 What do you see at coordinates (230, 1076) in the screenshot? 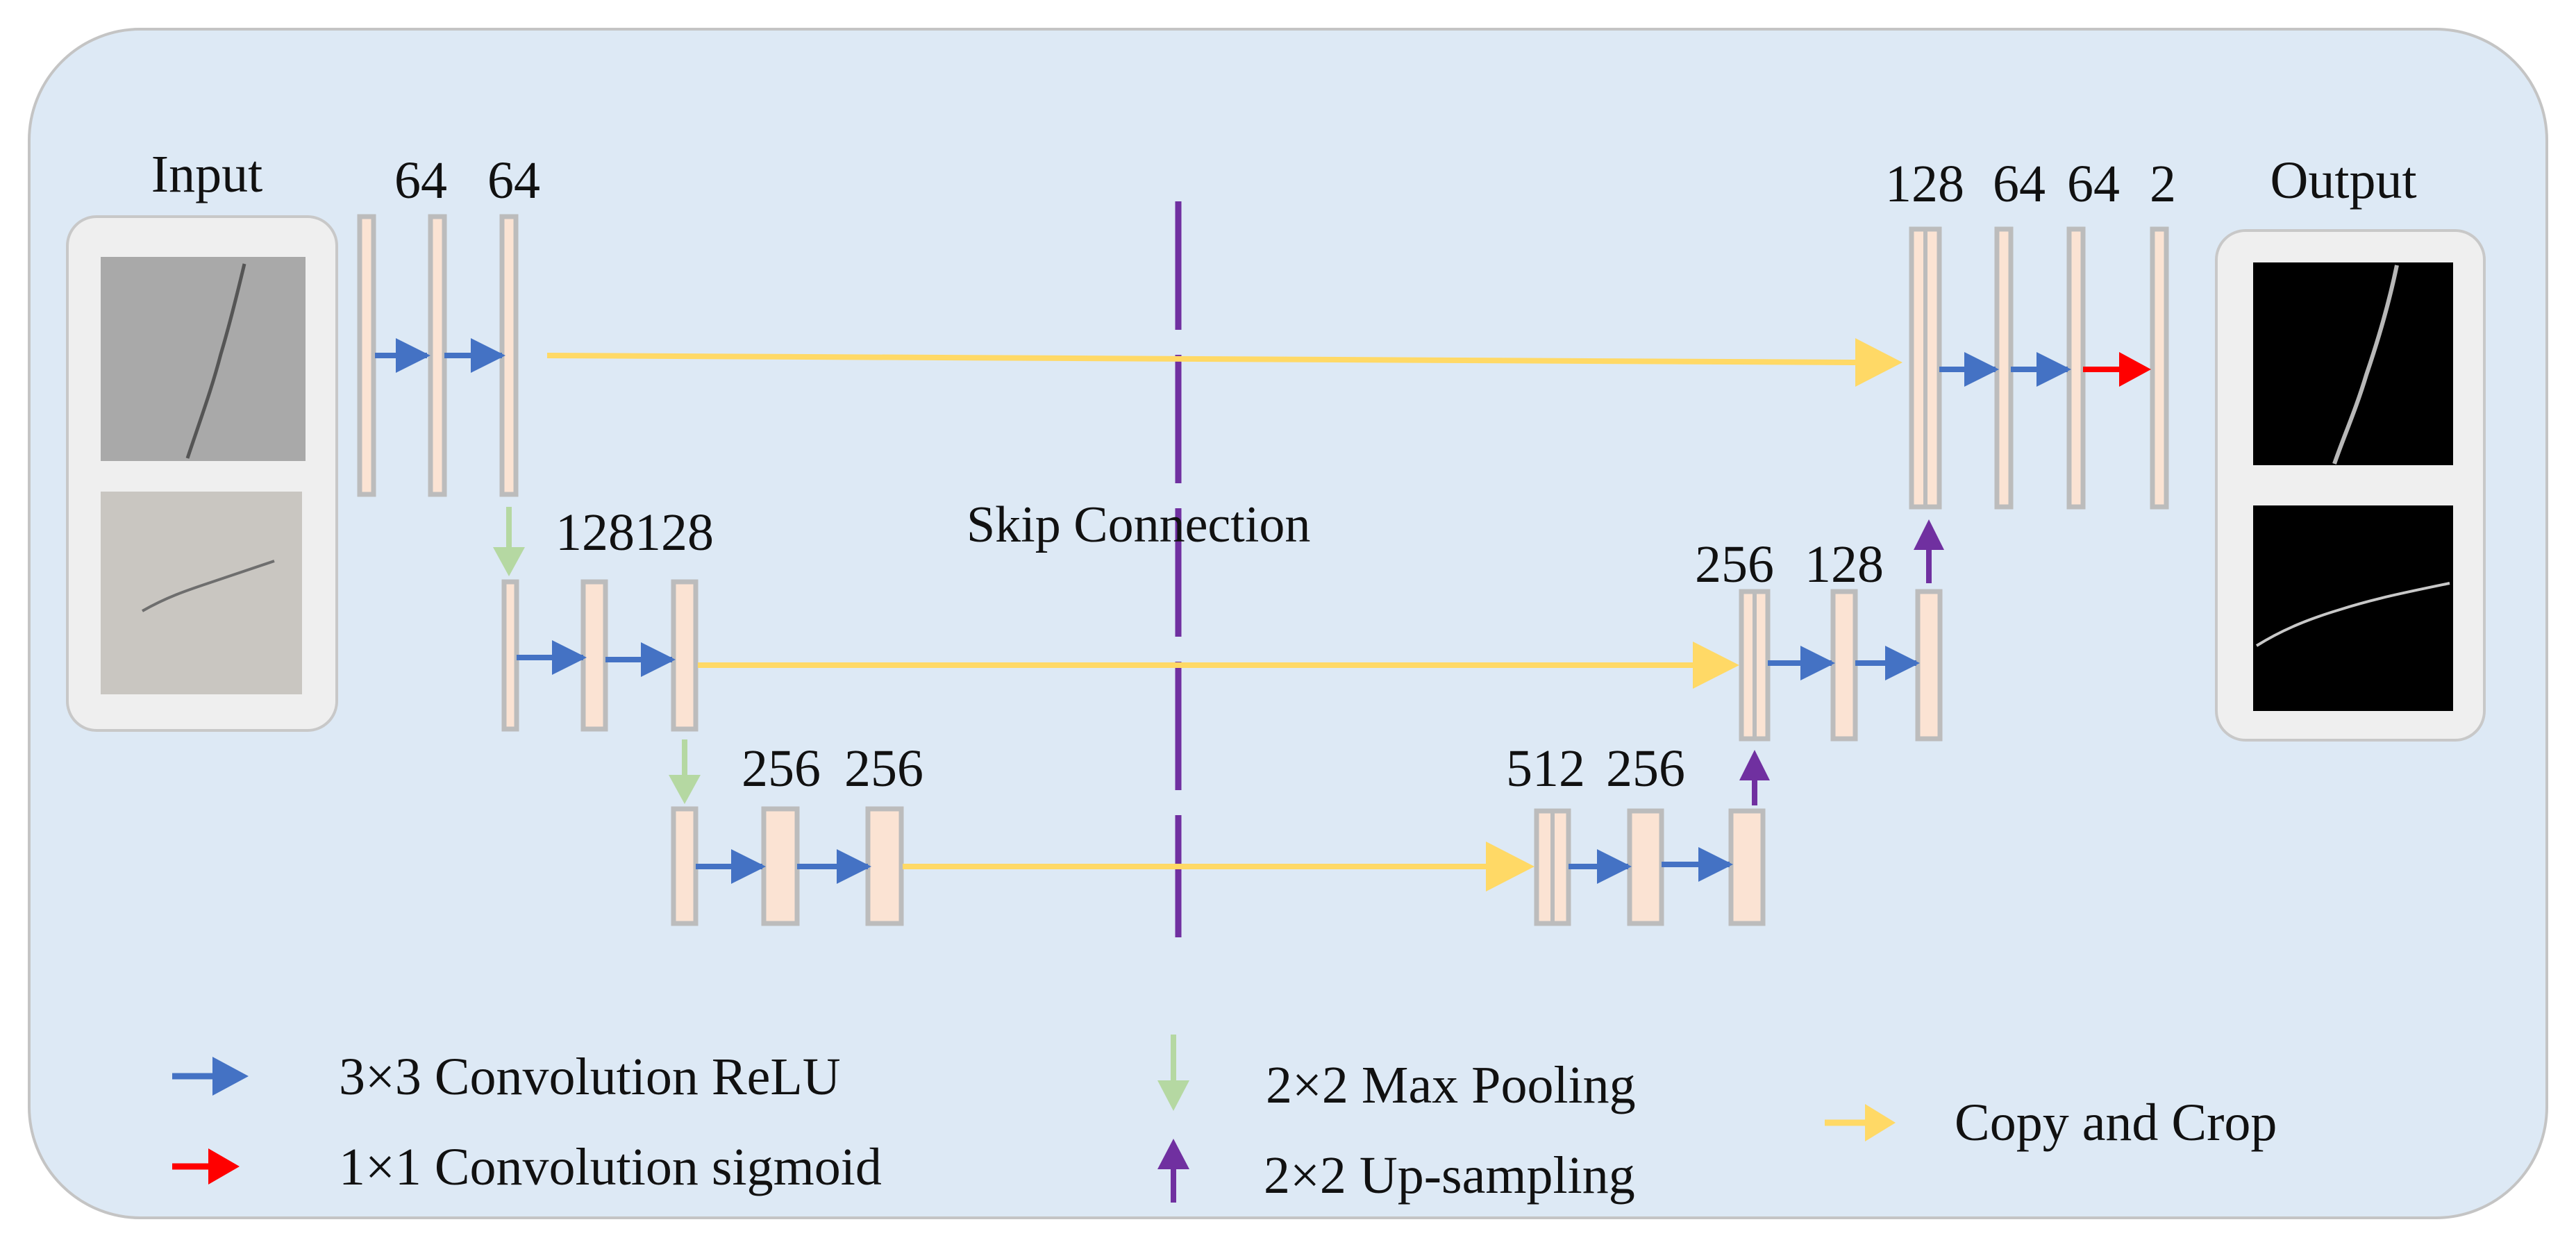
I see `legend-conv-relu-arrowhead` at bounding box center [230, 1076].